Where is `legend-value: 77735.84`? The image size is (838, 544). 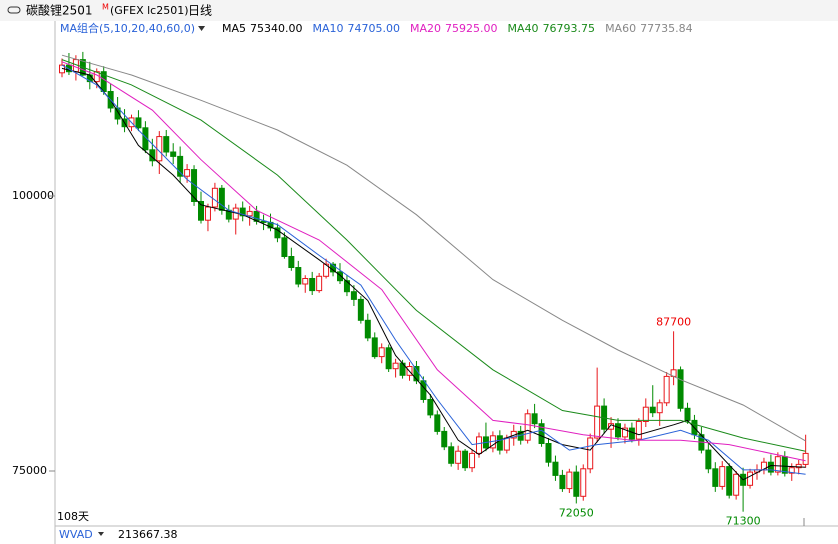
legend-value: 77735.84 is located at coordinates (666, 28).